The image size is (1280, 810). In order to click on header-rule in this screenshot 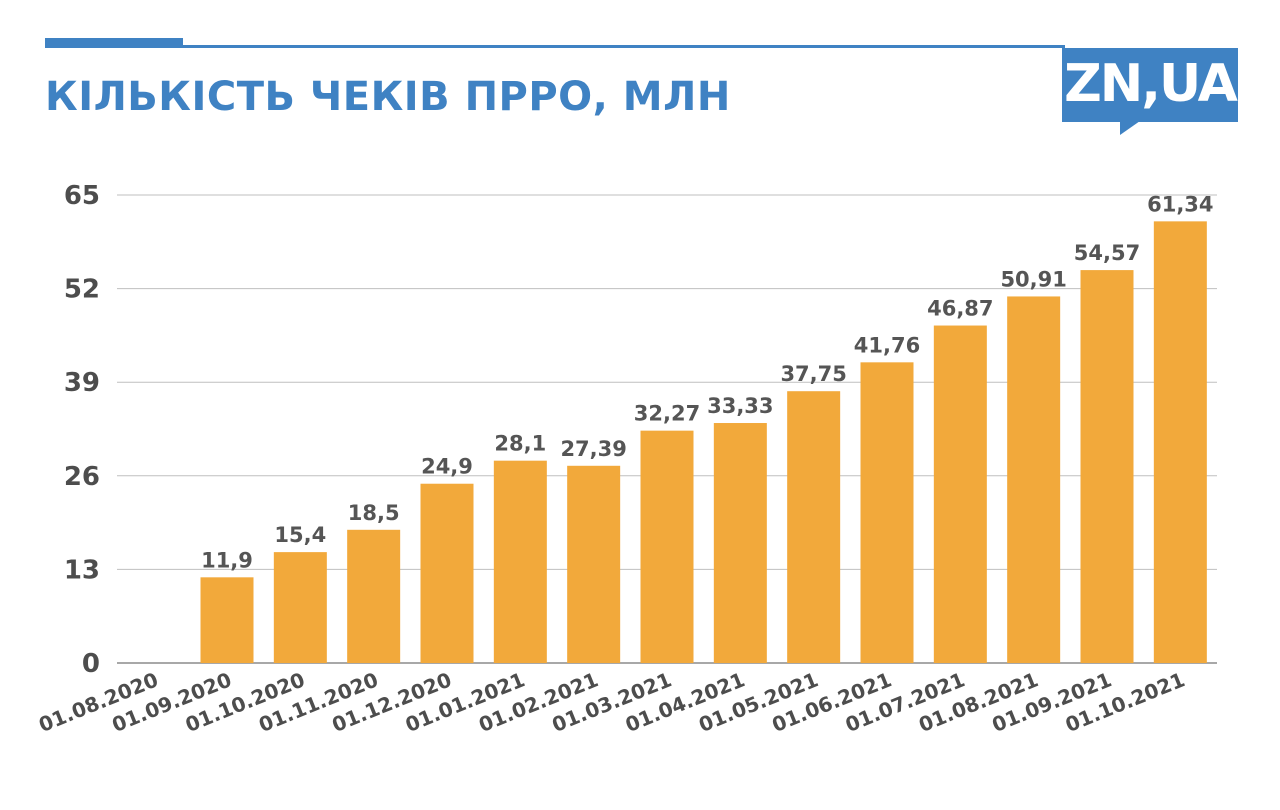, I will do `click(555, 46)`.